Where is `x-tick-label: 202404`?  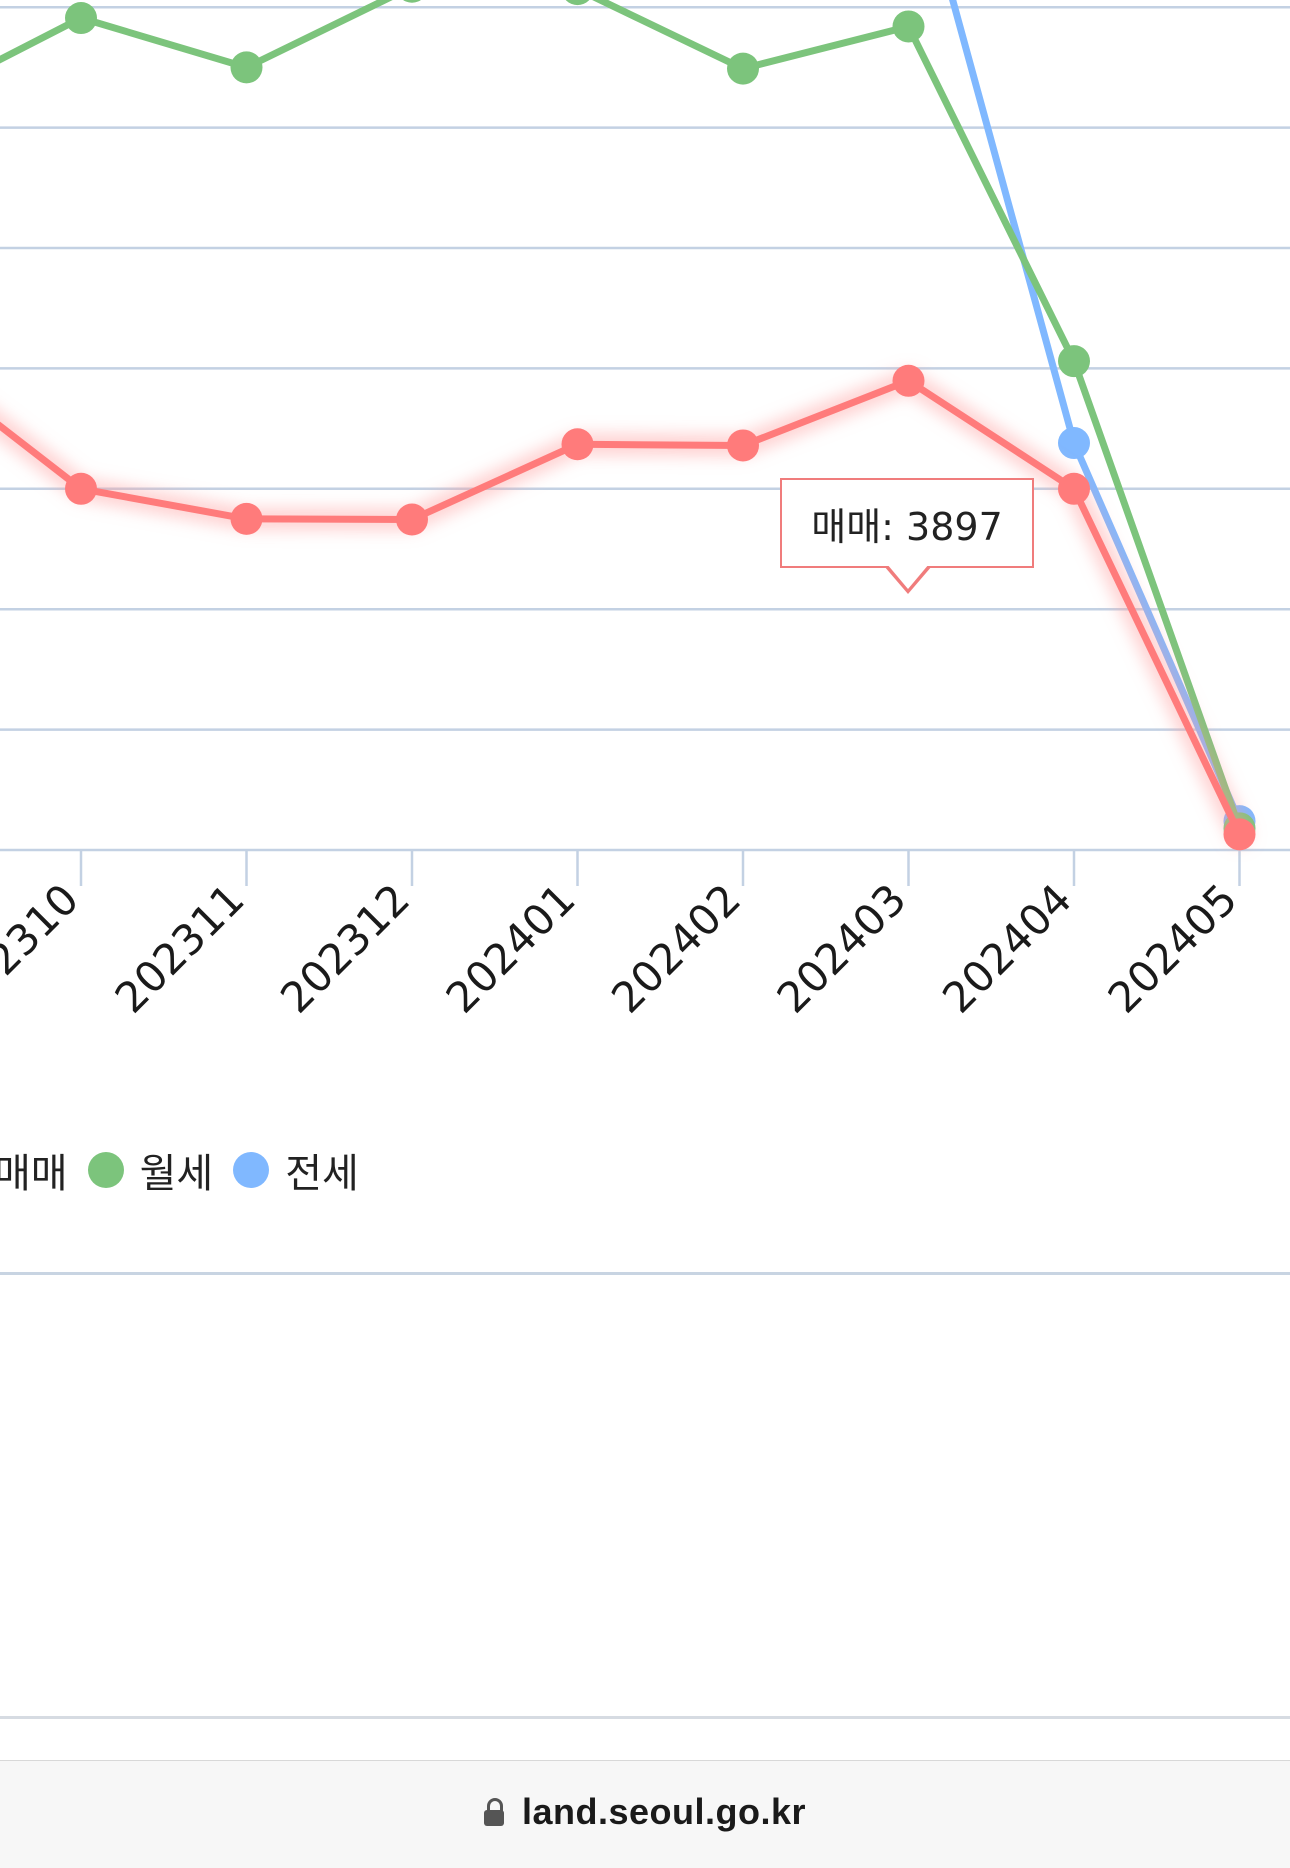
x-tick-label: 202404 is located at coordinates (1007, 948).